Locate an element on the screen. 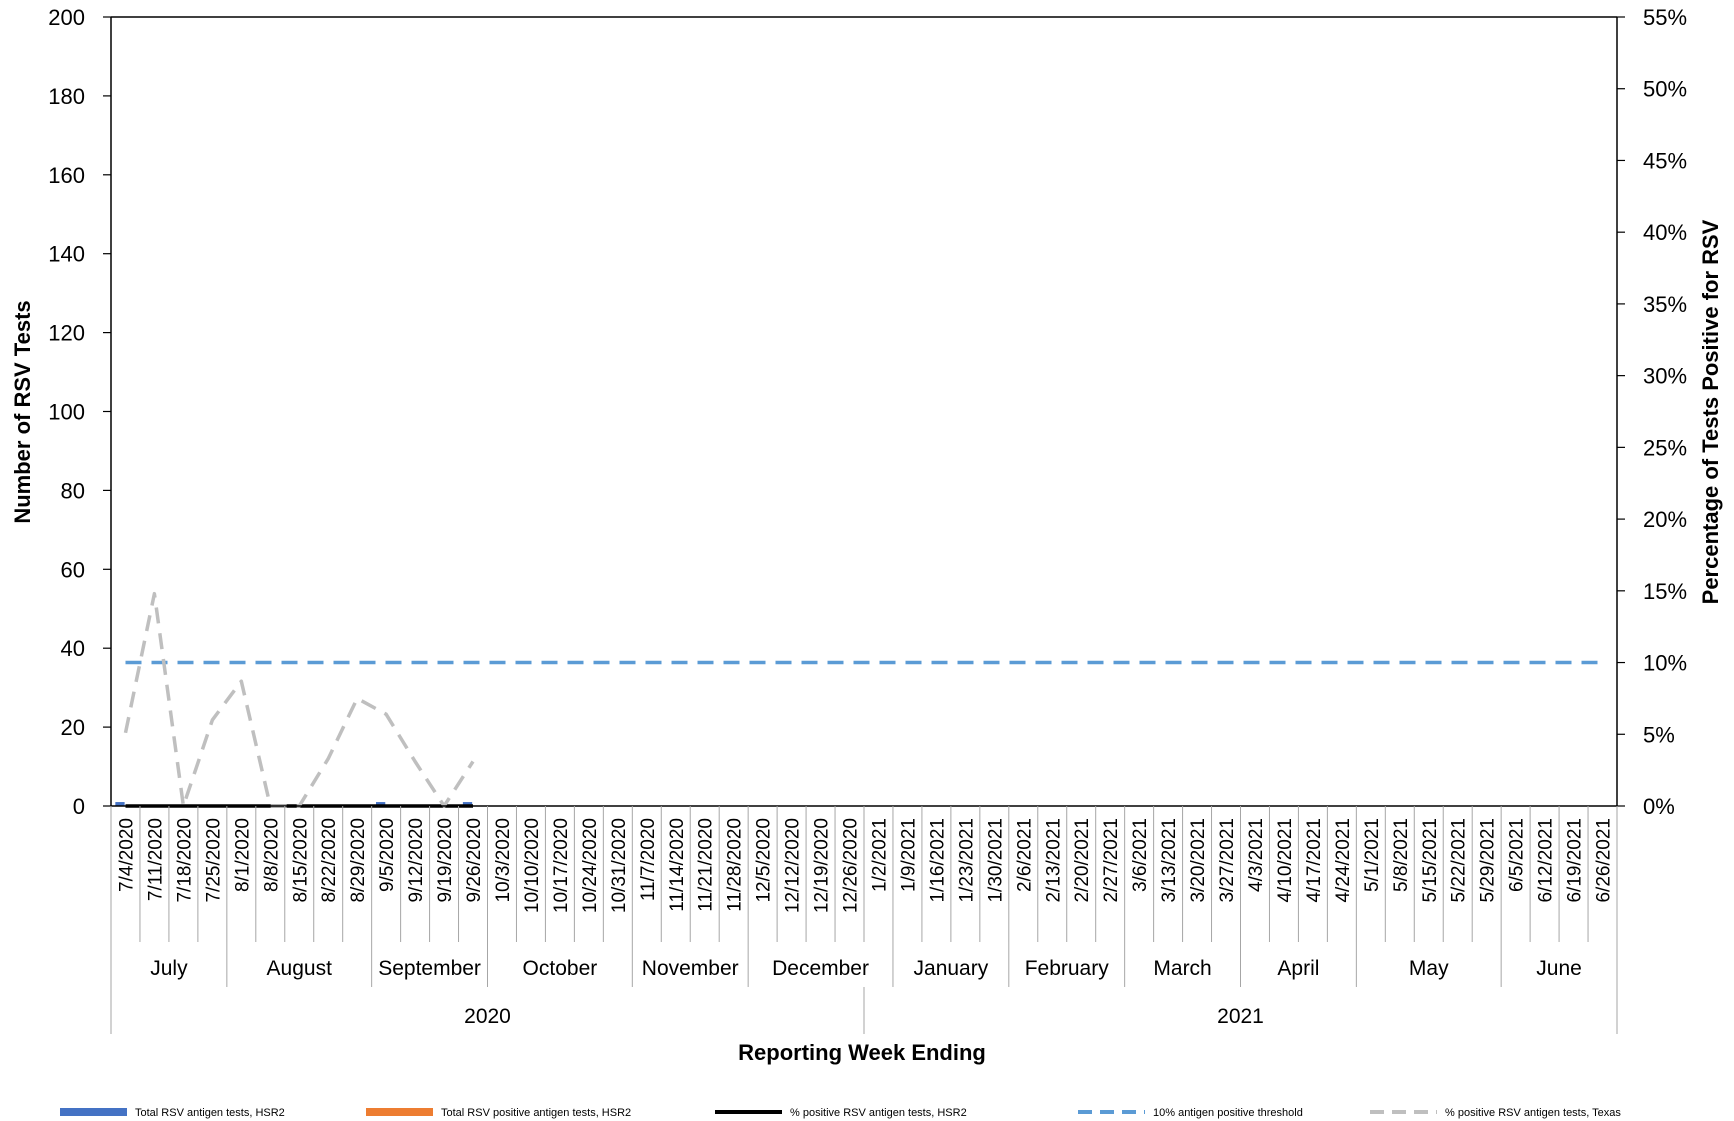 The image size is (1734, 1121). month-label: June is located at coordinates (1559, 968).